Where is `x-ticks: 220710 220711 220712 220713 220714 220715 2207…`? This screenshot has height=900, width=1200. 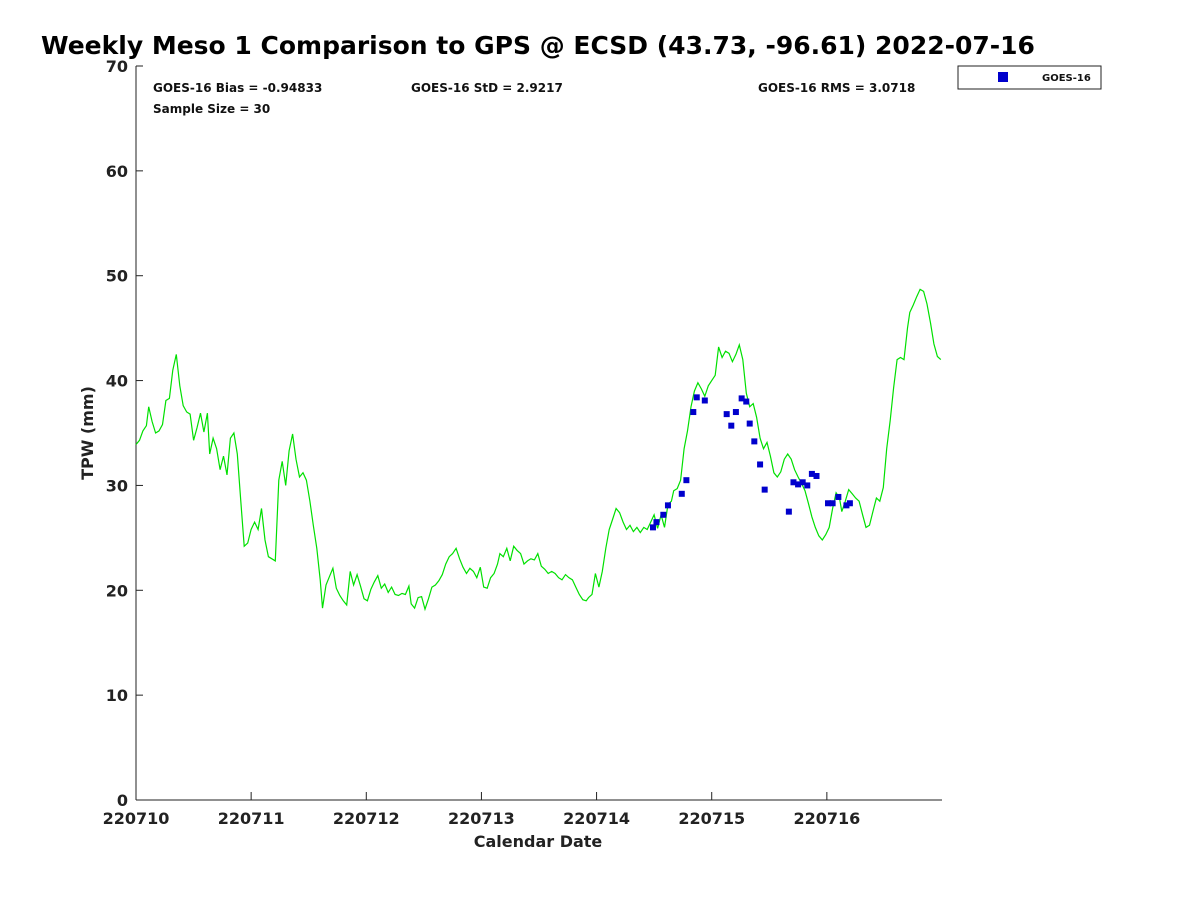 x-ticks: 220710 220711 220712 220713 220714 220715 2207… is located at coordinates (481, 810).